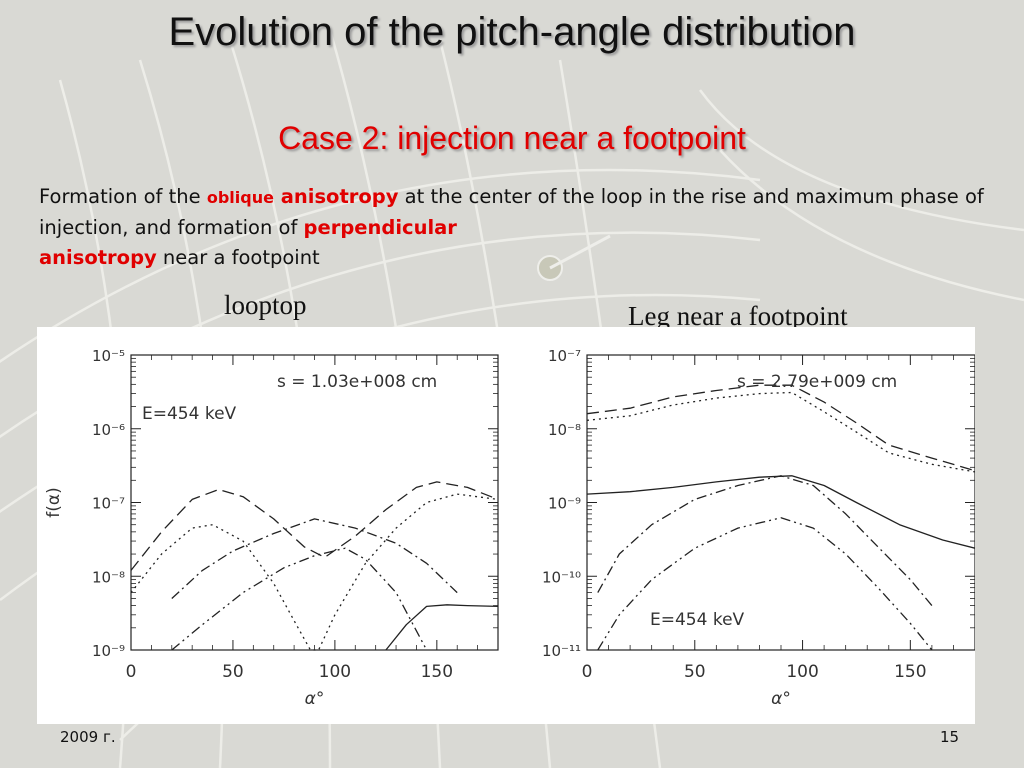  Describe the element at coordinates (512, 138) in the screenshot. I see `page-subtitle: Case 2: injection near a footpoint` at that location.